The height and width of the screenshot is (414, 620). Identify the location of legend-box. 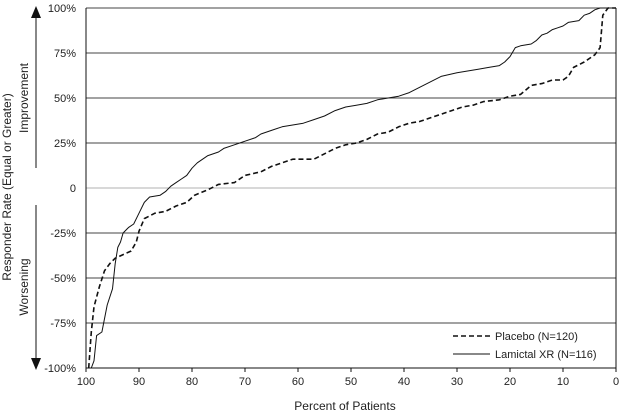
(525, 345).